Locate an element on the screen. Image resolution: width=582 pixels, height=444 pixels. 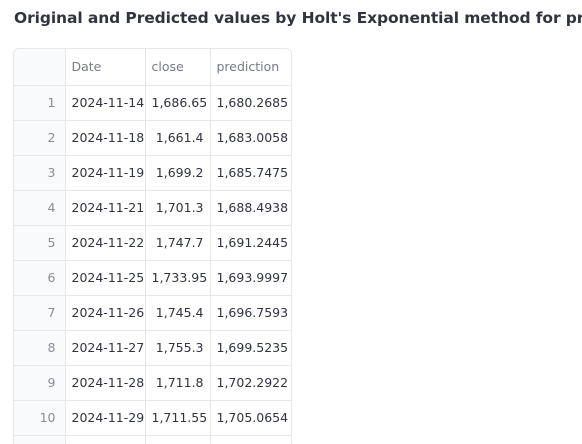
close-cell: 1,686.65 is located at coordinates (178, 103).